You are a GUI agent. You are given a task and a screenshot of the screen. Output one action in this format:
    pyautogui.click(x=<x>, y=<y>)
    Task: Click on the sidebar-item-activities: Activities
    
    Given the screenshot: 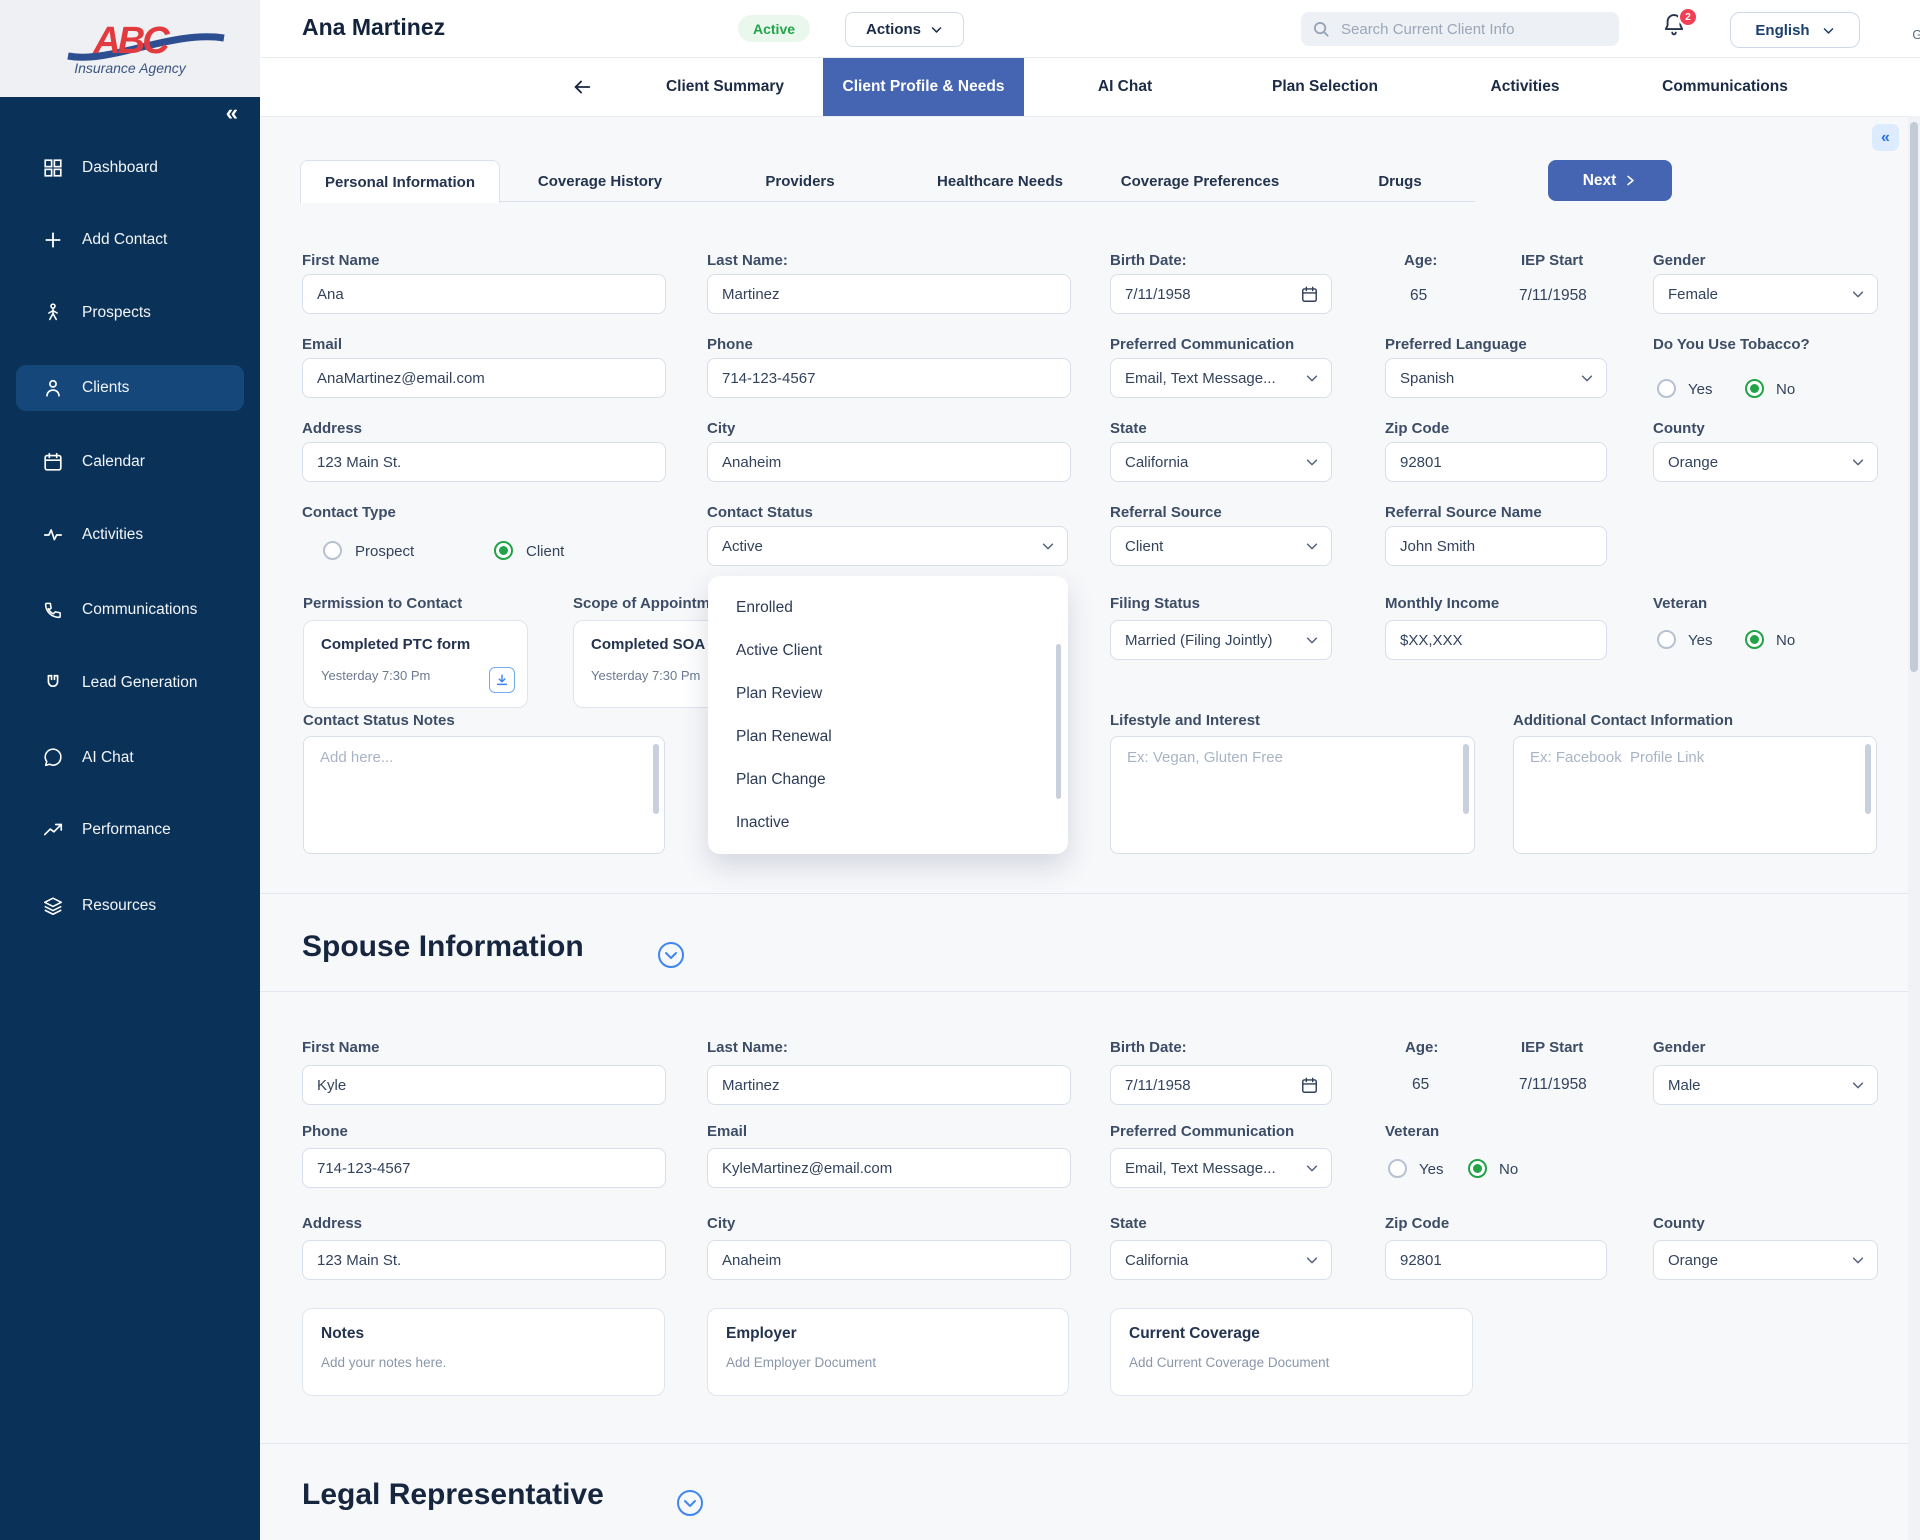 What is the action you would take?
    pyautogui.click(x=130, y=535)
    